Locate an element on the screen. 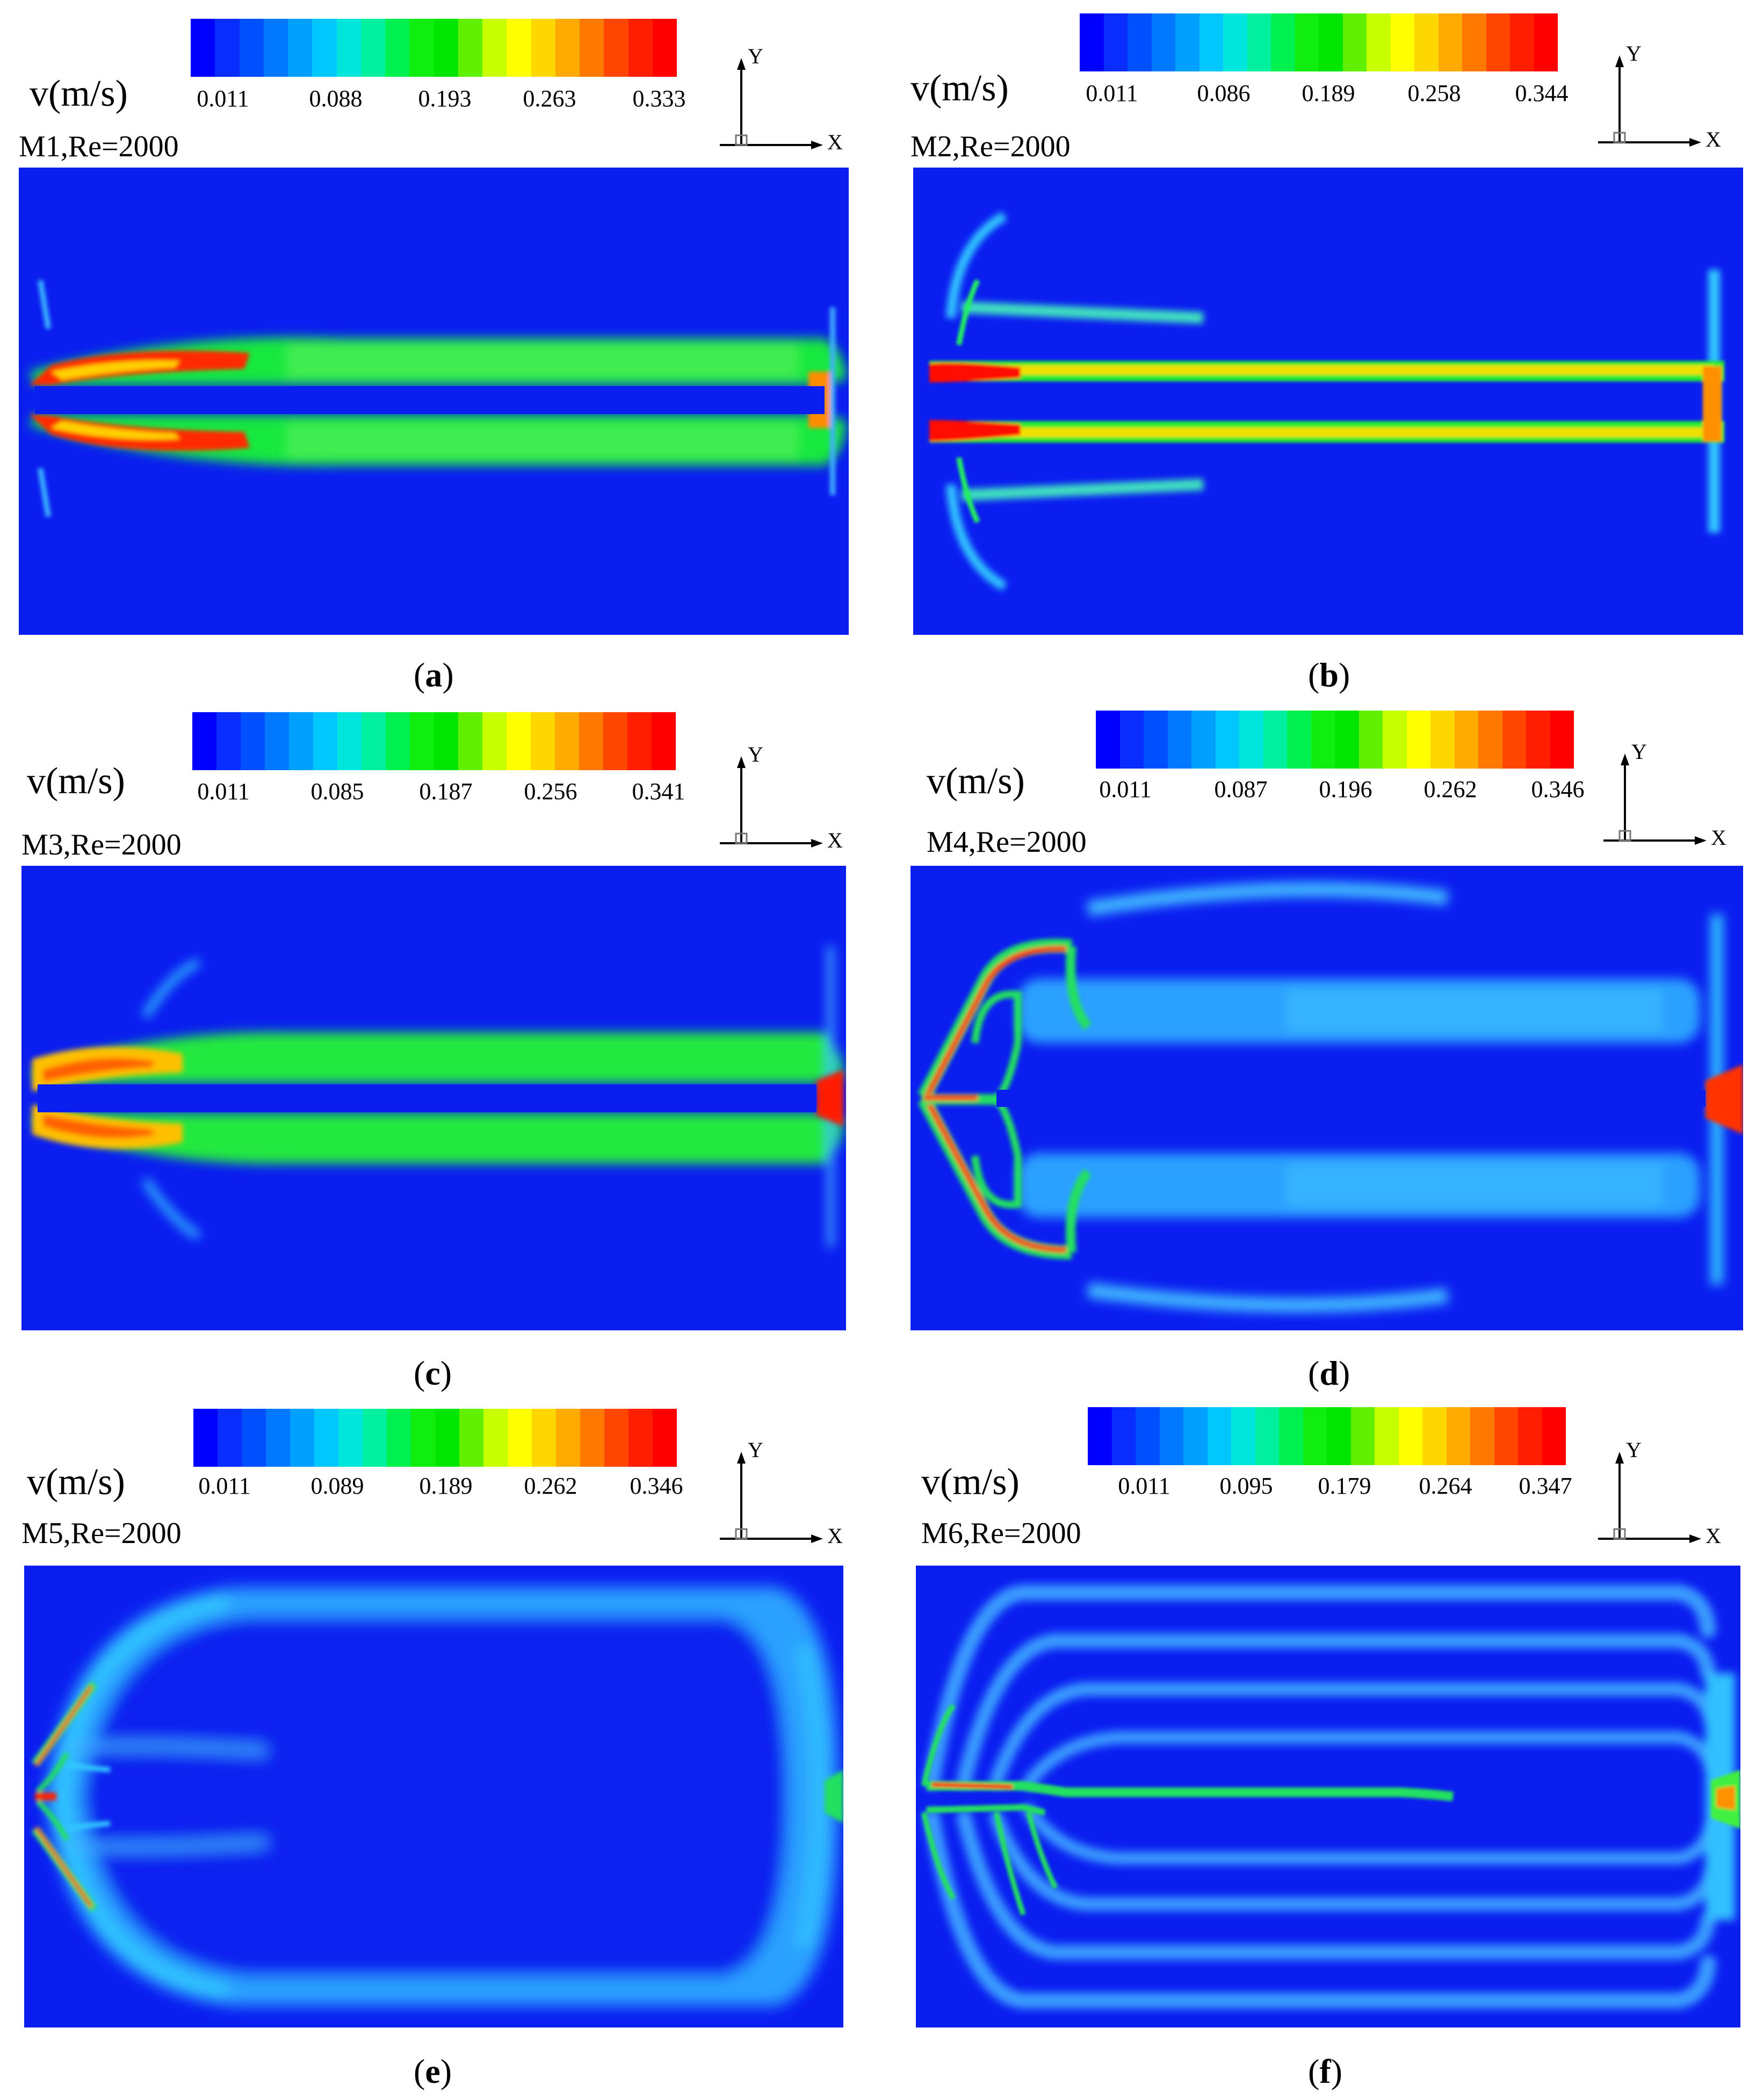 This screenshot has height=2100, width=1756. tick-label: 0.347 is located at coordinates (1545, 1486).